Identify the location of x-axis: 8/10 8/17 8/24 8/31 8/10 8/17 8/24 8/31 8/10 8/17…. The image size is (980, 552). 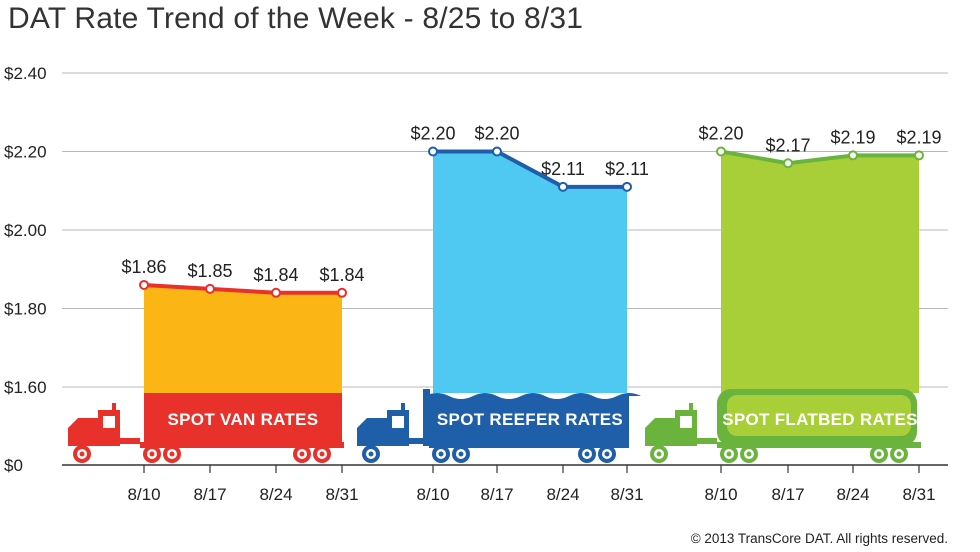
(505, 484).